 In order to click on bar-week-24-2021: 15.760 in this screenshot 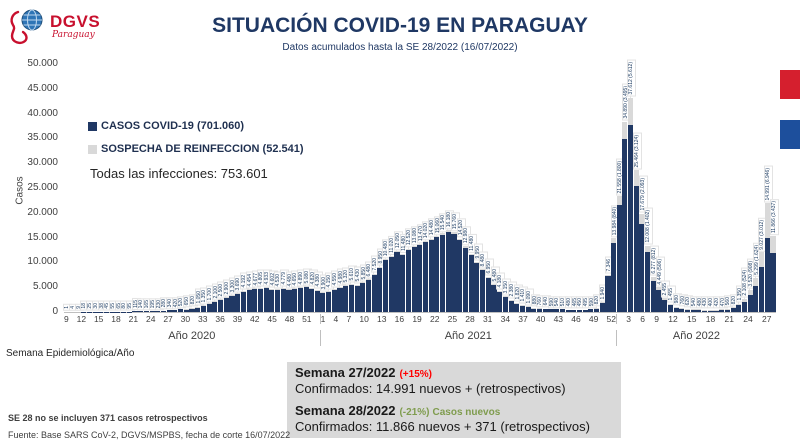, I will do `click(455, 188)`.